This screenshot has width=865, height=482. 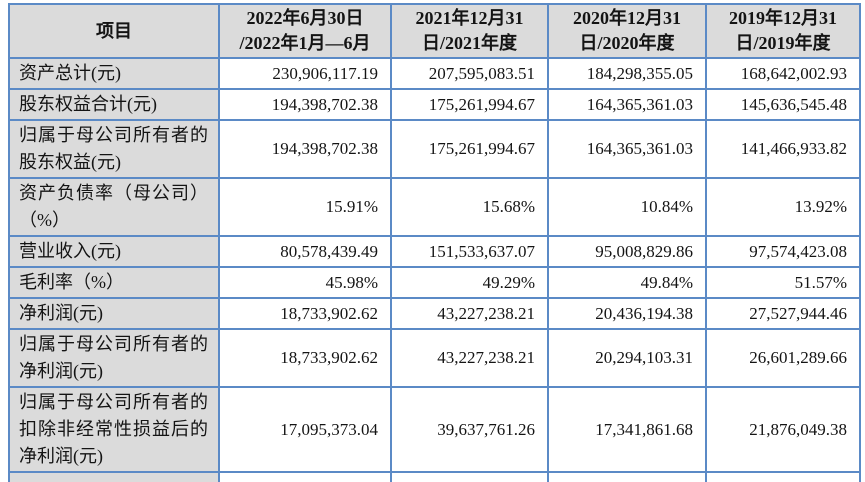 What do you see at coordinates (305, 429) in the screenshot?
I see `cell-value: 17,095,373.04` at bounding box center [305, 429].